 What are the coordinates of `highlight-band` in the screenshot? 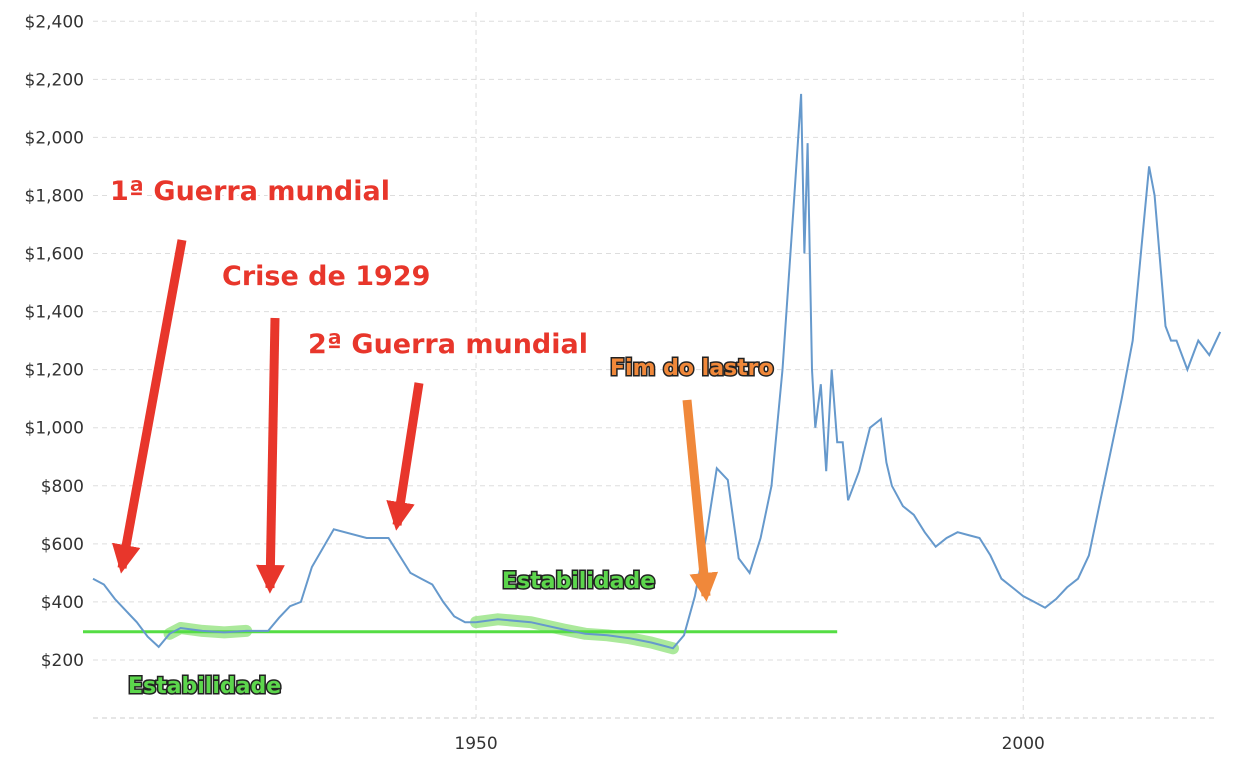 It's located at (574, 634).